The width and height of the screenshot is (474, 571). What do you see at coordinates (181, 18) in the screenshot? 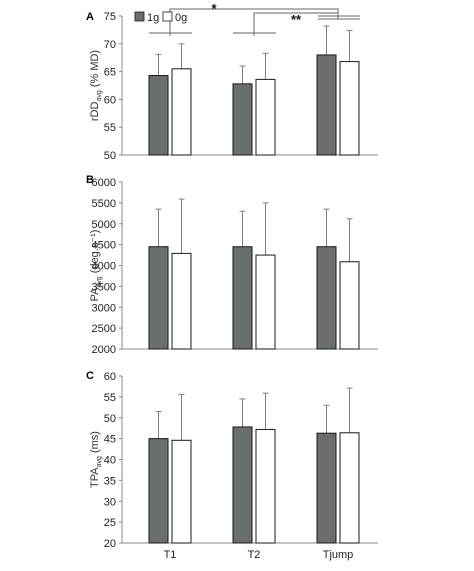
I see `legend-label-0g: 0g` at bounding box center [181, 18].